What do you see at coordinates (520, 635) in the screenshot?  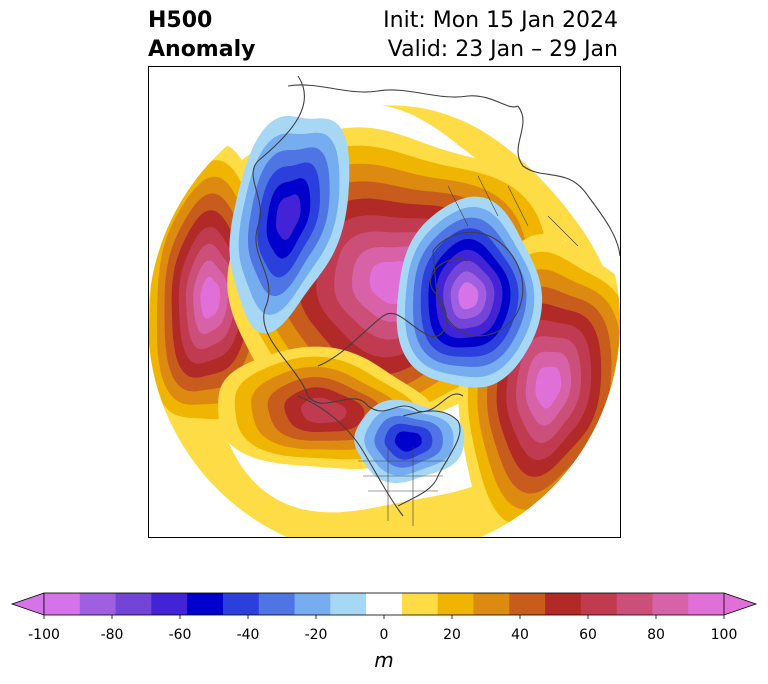 I see `colorbar-tick-label: 40` at bounding box center [520, 635].